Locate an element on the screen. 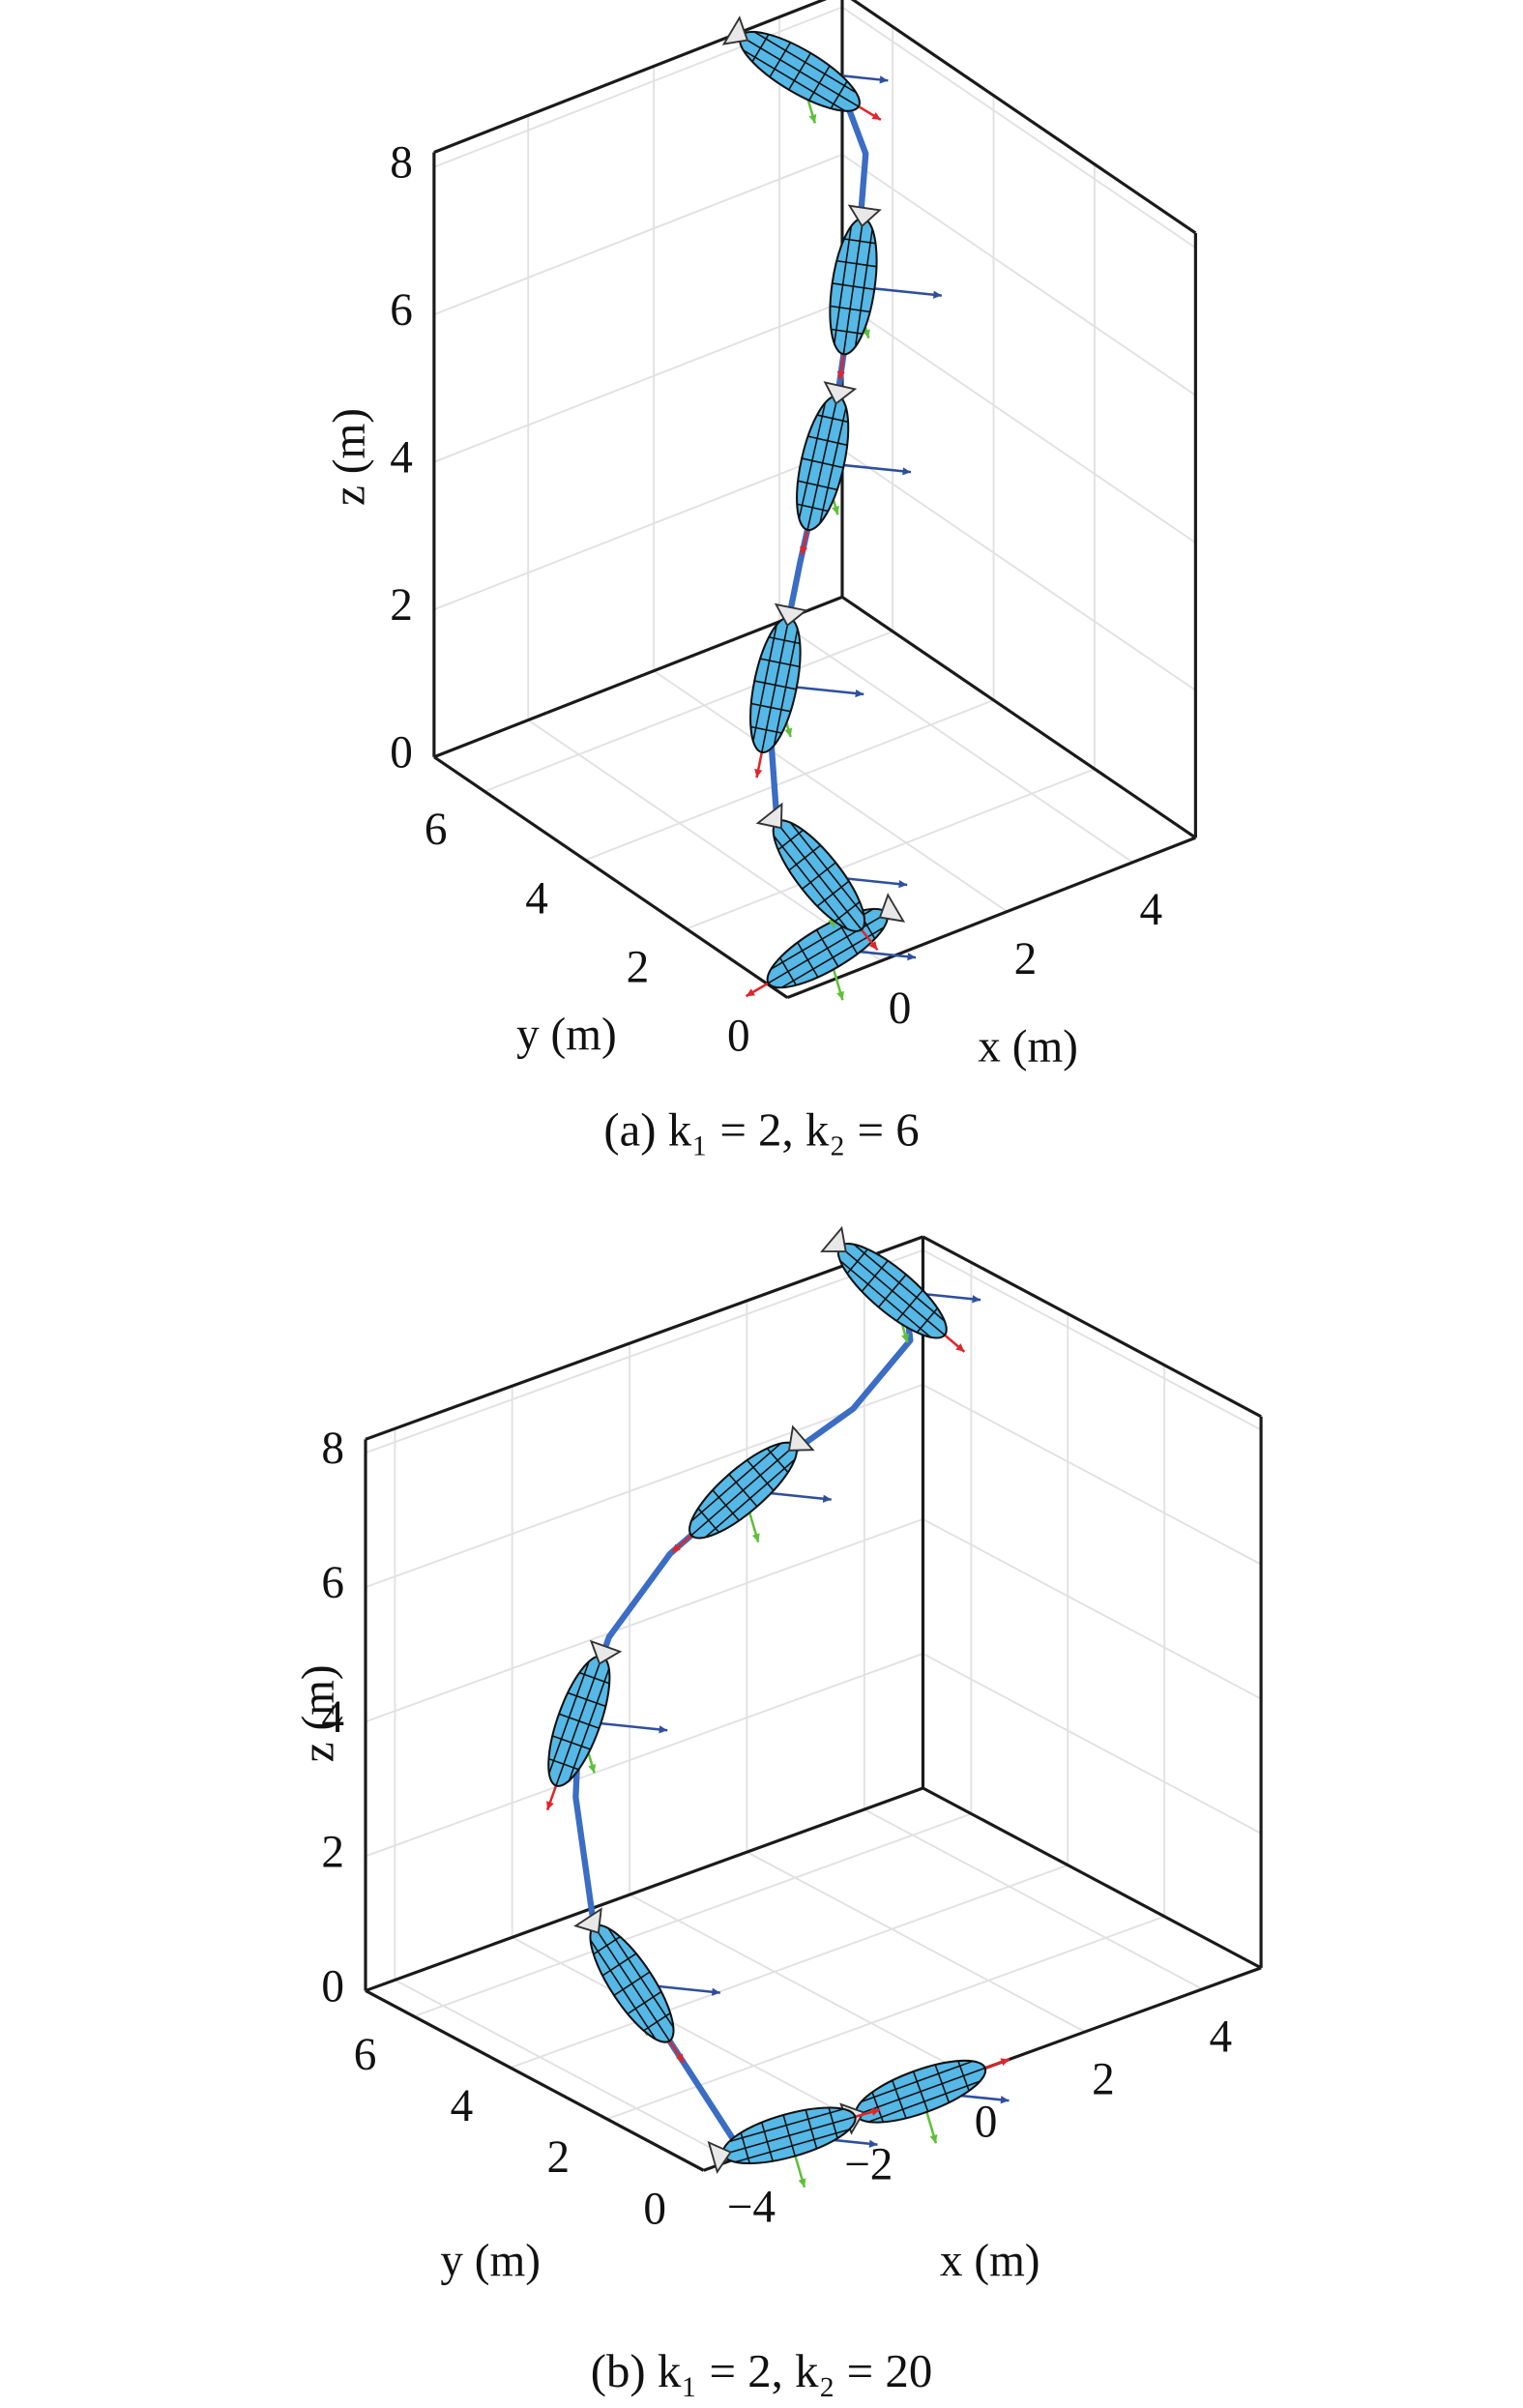 This screenshot has width=1523, height=2408. y-tick-label: 0 is located at coordinates (654, 2209).